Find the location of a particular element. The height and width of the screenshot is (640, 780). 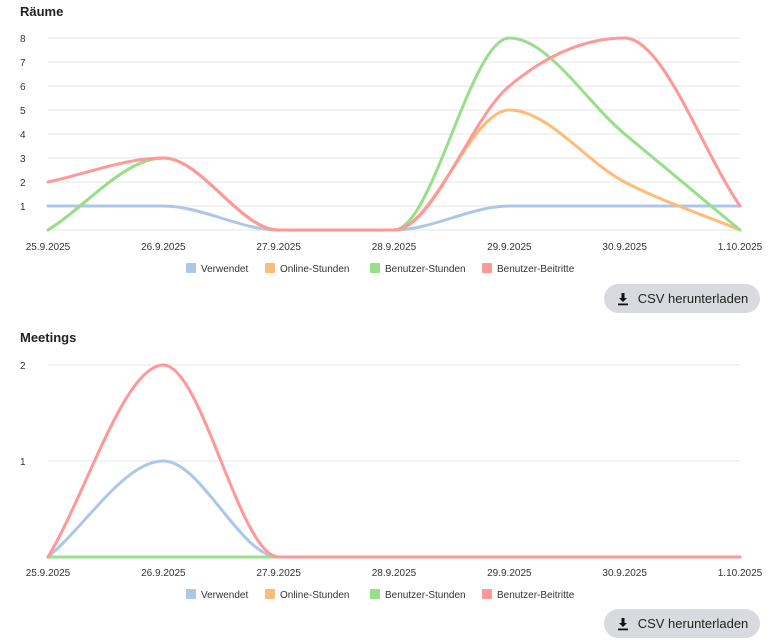

y-tick-label: 7 is located at coordinates (23, 63).